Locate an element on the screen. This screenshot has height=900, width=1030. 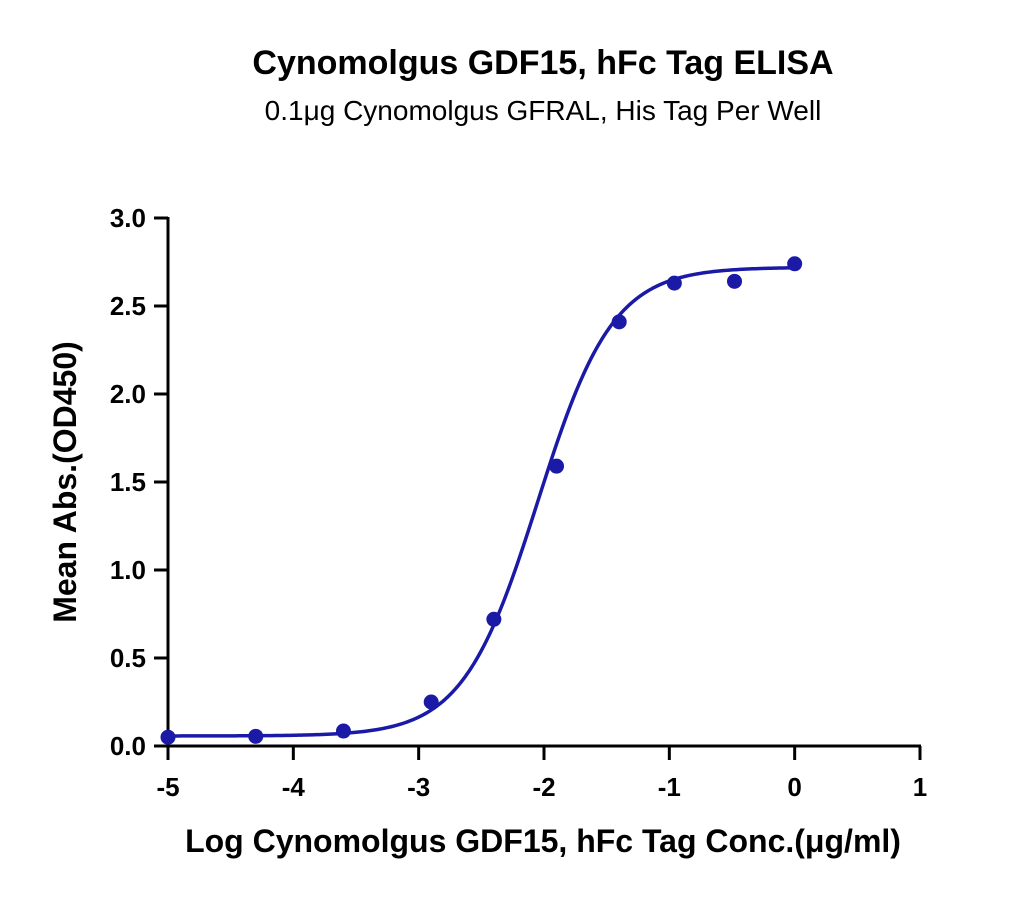
chart-subtitle: 0.1μg Cynomolgus GFRAL, His Tag Per Well is located at coordinates (543, 110).